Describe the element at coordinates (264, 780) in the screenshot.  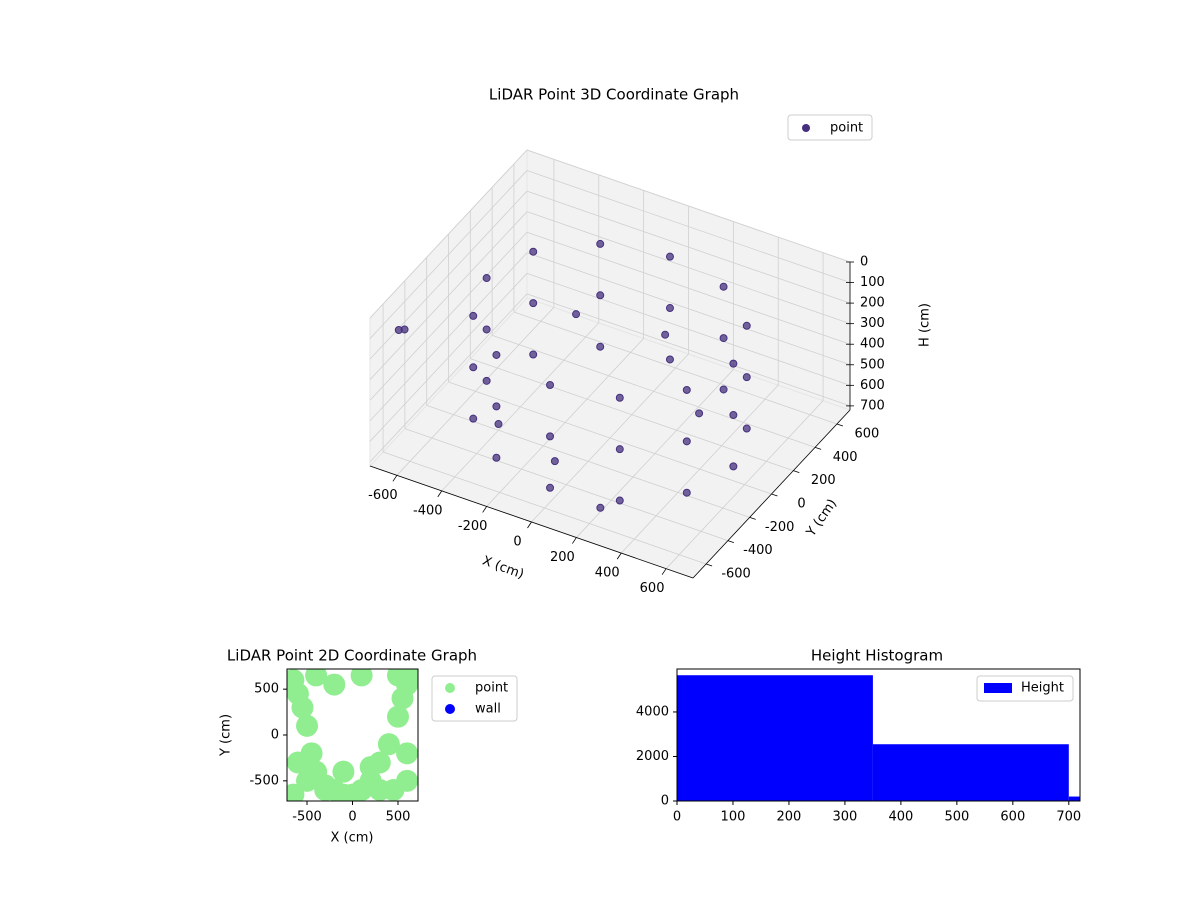
I see `y-tick-label: -500` at that location.